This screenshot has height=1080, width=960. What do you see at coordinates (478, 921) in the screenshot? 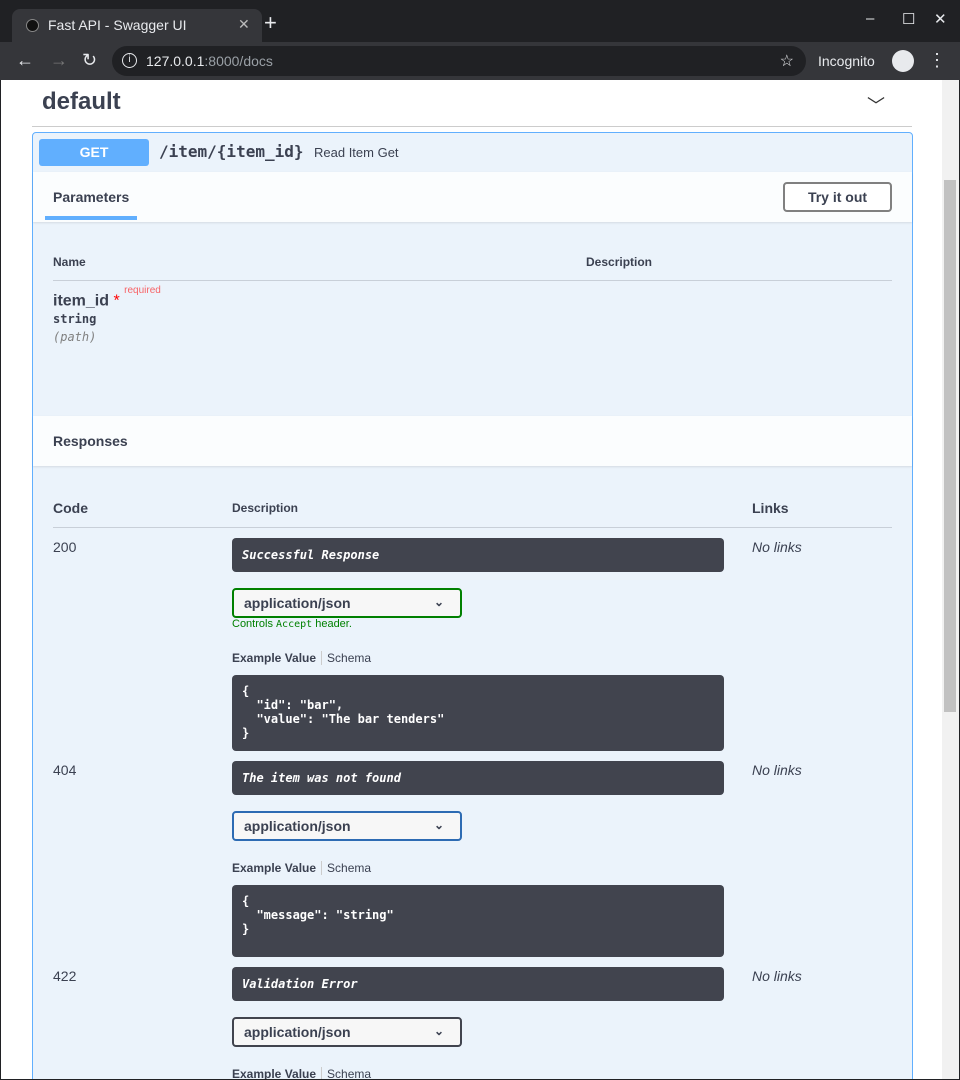
I see `example-code: { "message": "string" }` at bounding box center [478, 921].